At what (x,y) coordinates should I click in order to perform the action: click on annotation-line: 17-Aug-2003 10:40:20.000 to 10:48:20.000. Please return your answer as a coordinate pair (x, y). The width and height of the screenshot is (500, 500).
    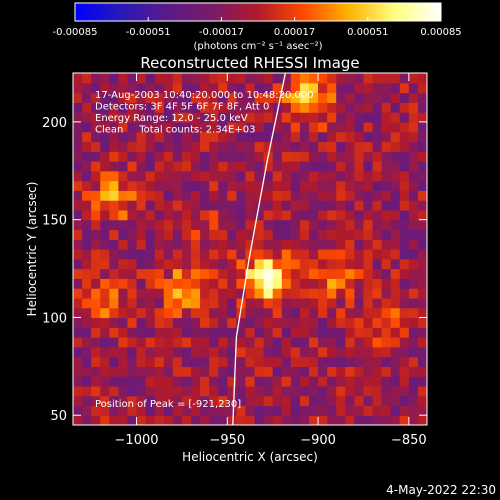
    Looking at the image, I should click on (204, 95).